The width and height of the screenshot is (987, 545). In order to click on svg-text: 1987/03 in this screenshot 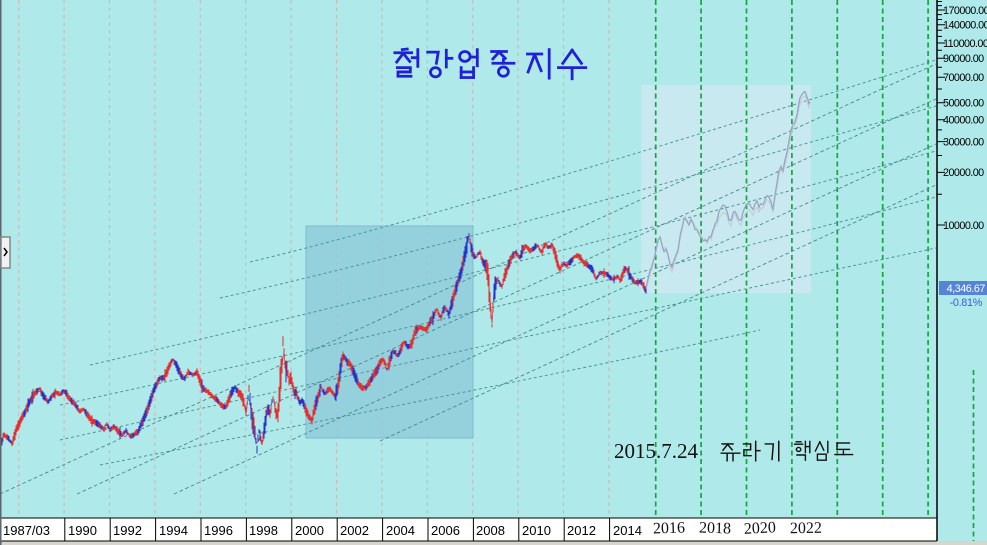, I will do `click(26, 530)`.